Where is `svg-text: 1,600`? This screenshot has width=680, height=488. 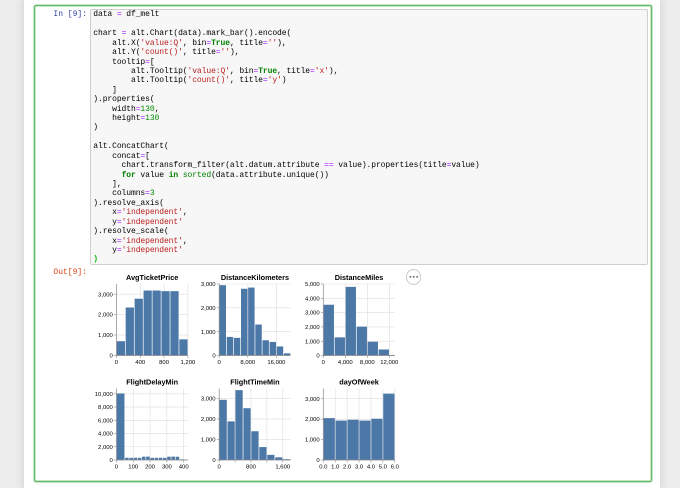
svg-text: 1,600 is located at coordinates (282, 468).